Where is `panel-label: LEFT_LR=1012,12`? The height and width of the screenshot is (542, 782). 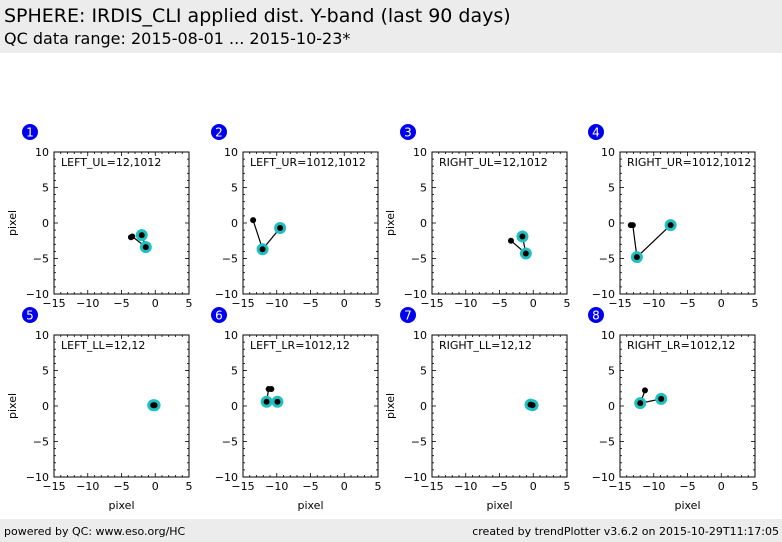
panel-label: LEFT_LR=1012,12 is located at coordinates (300, 345).